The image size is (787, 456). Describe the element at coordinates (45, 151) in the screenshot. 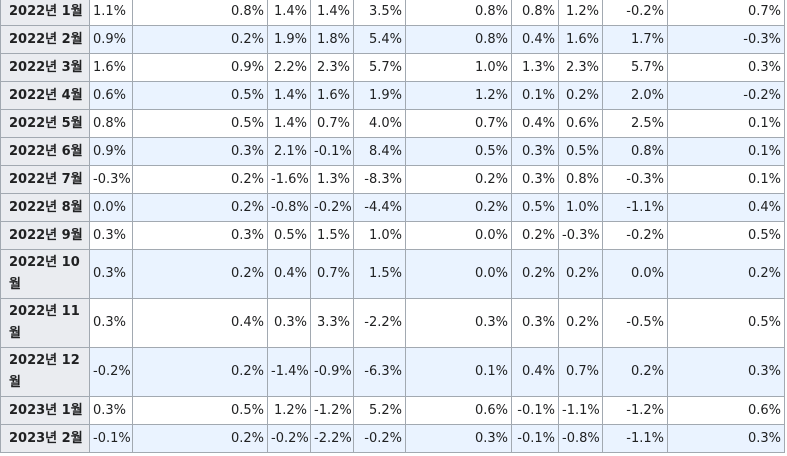

I see `row-header: 2022년 6월` at that location.